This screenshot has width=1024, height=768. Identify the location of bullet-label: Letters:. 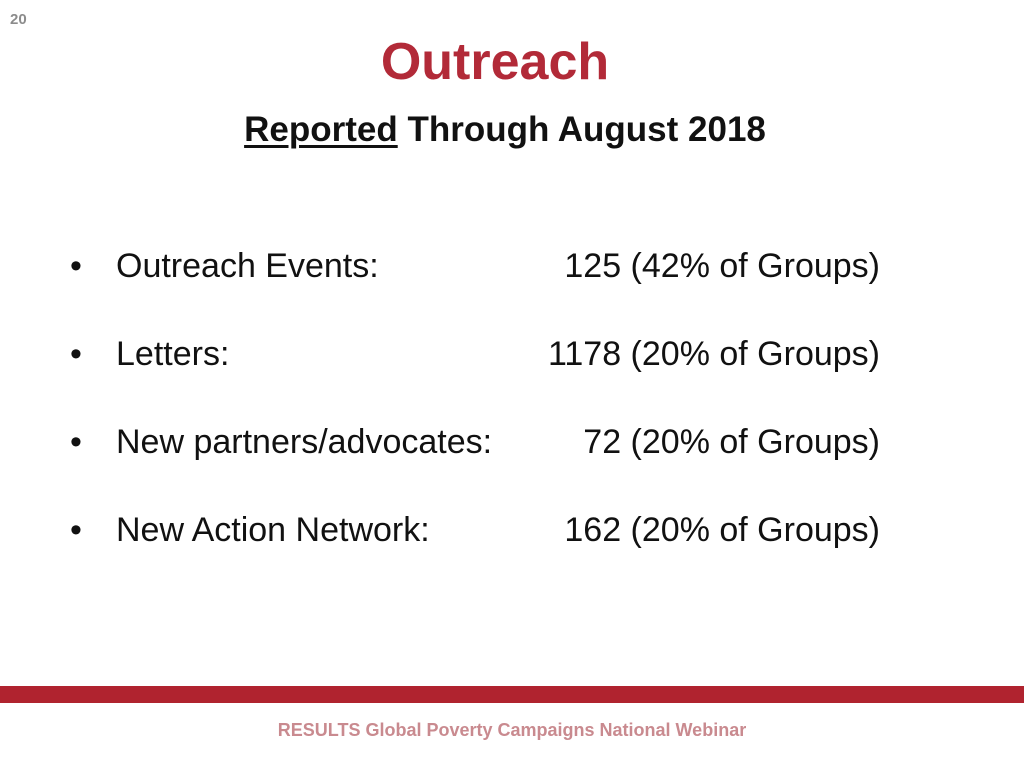
(173, 354).